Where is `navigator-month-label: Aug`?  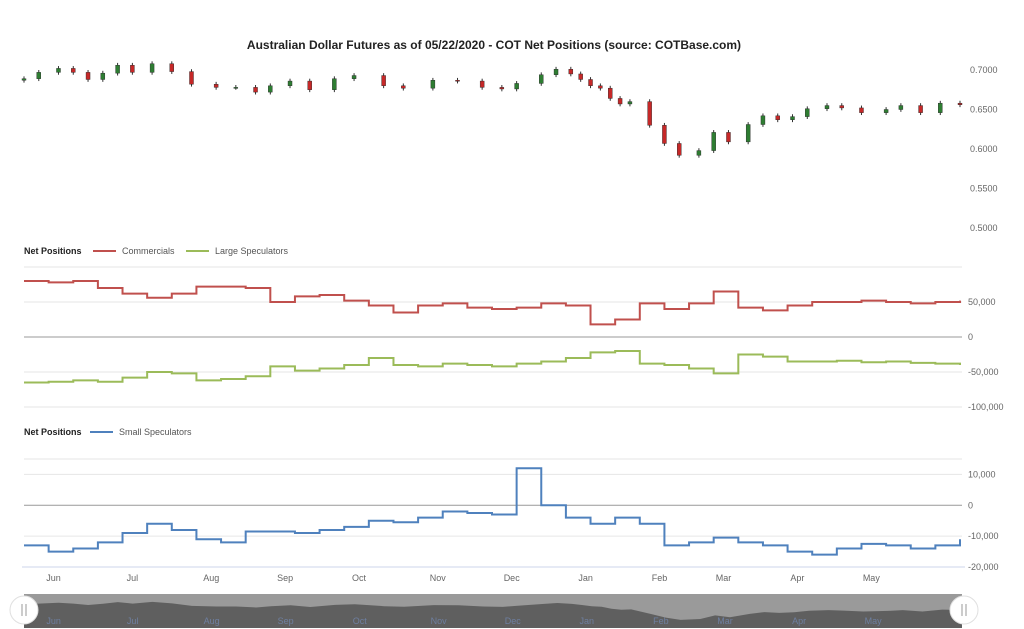
navigator-month-label: Aug is located at coordinates (212, 621).